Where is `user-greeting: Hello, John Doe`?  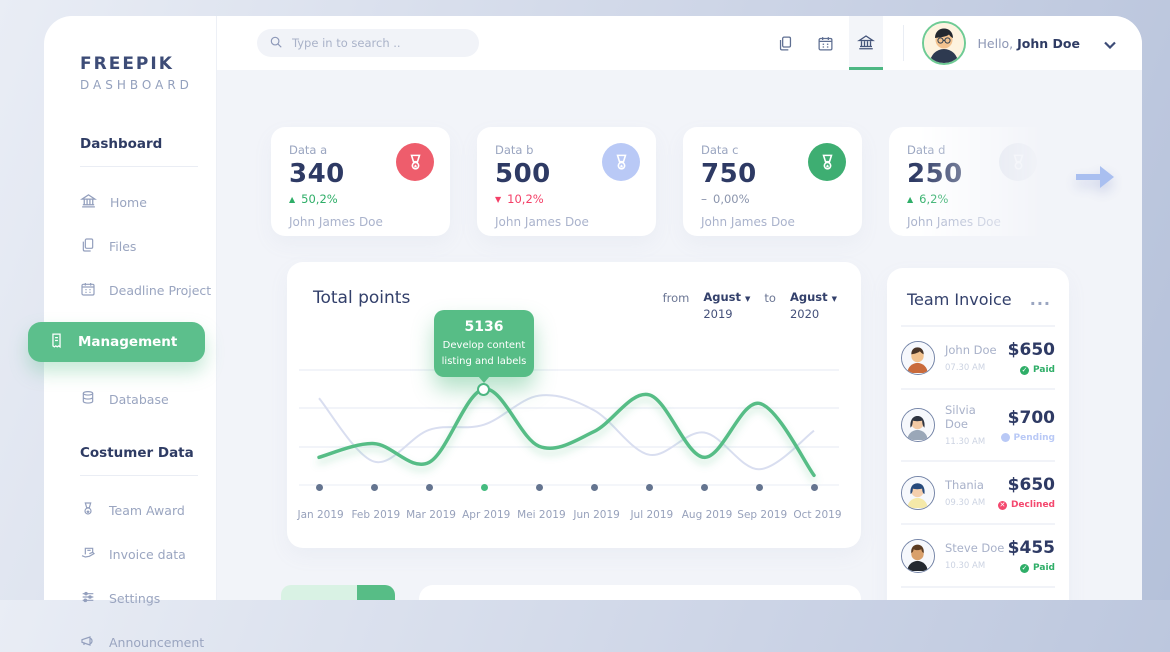 user-greeting: Hello, John Doe is located at coordinates (1029, 43).